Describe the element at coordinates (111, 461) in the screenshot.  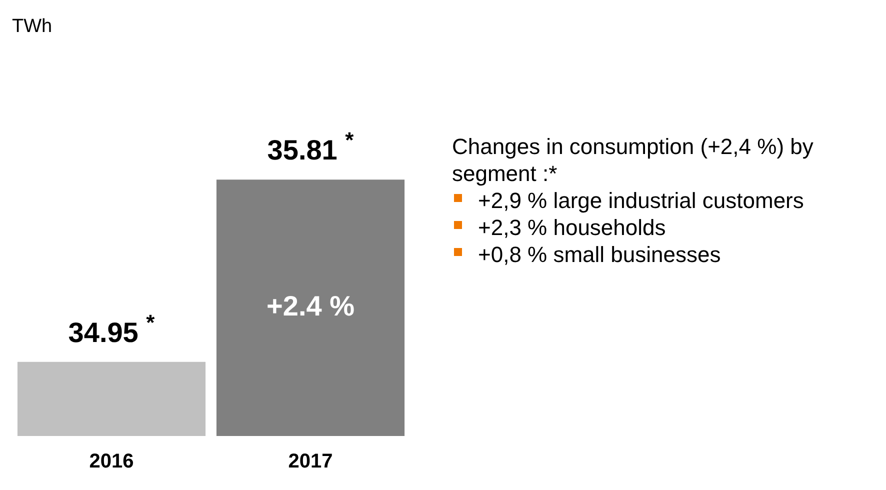
I see `x-tick-label: 2016` at that location.